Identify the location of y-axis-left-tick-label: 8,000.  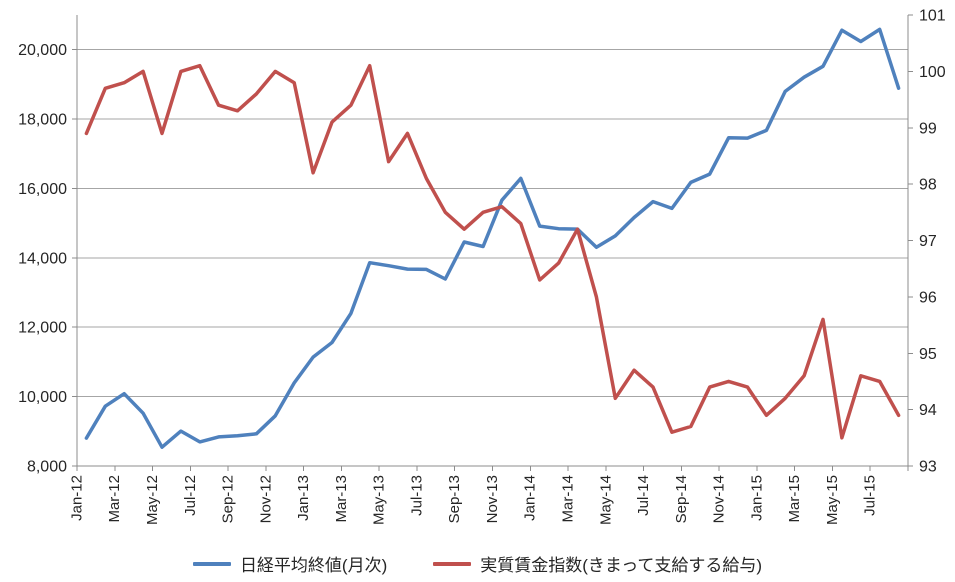
(47, 467).